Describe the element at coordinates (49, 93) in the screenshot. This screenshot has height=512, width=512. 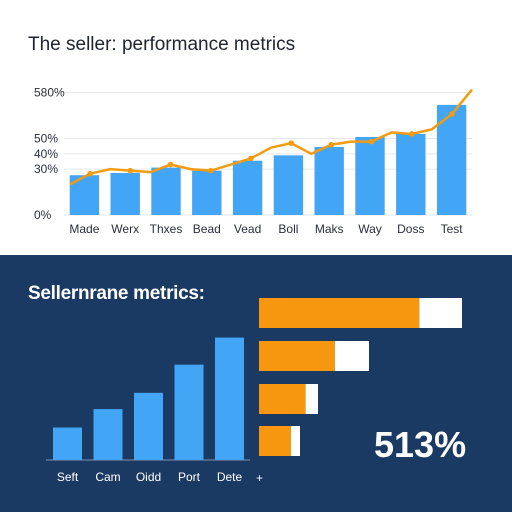
I see `y-tick-label: 580%` at that location.